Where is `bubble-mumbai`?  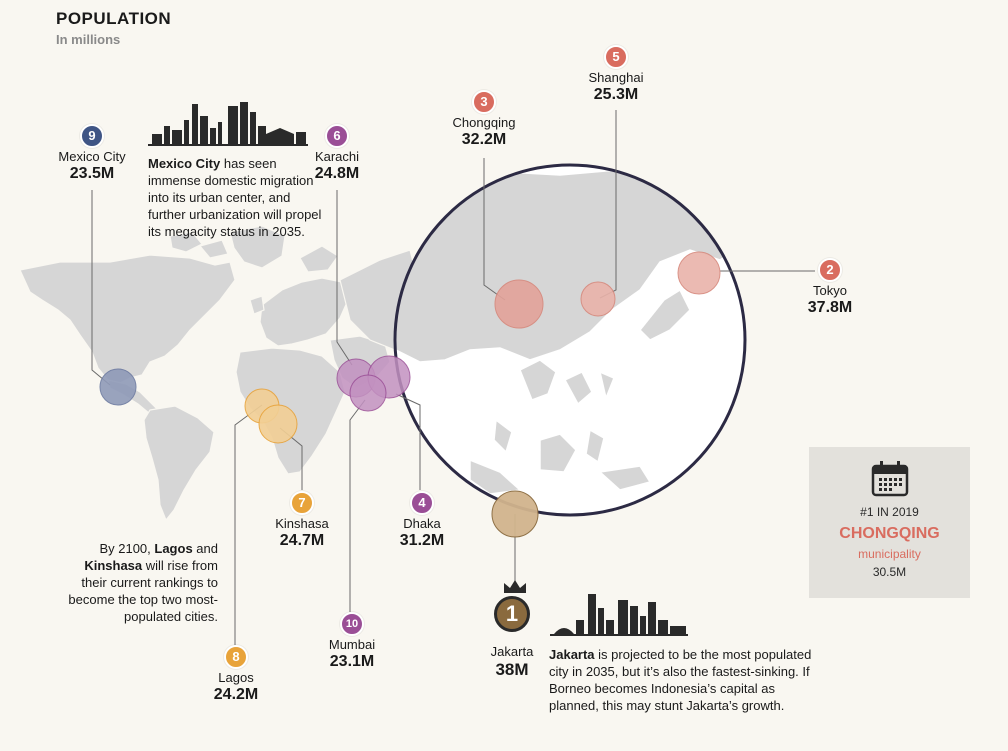
bubble-mumbai is located at coordinates (368, 393).